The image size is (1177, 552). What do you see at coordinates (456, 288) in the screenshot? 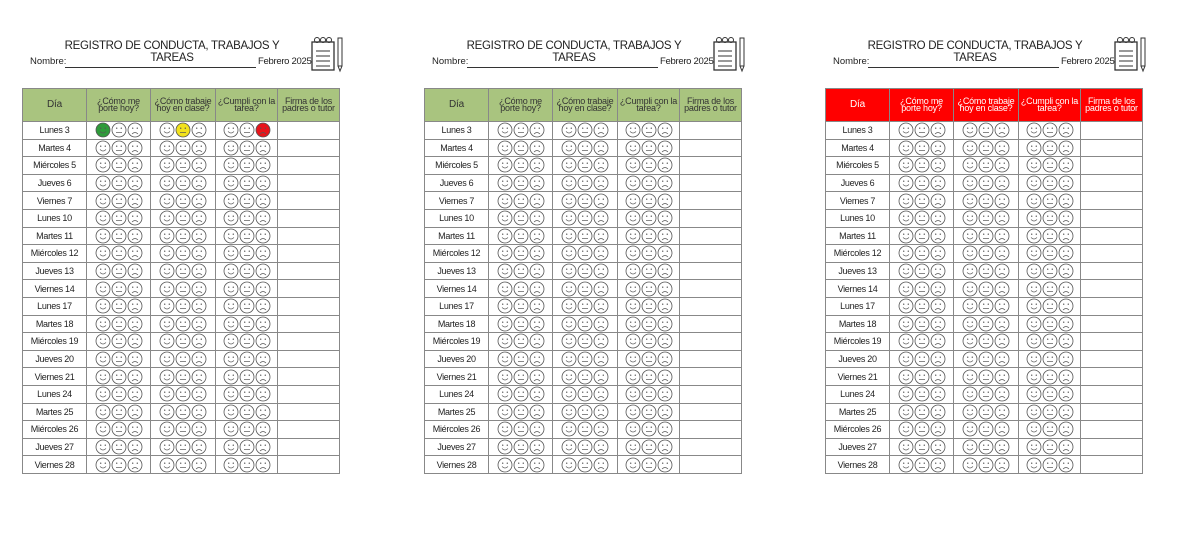
I see `day-cell: Viernes 14` at bounding box center [456, 288].